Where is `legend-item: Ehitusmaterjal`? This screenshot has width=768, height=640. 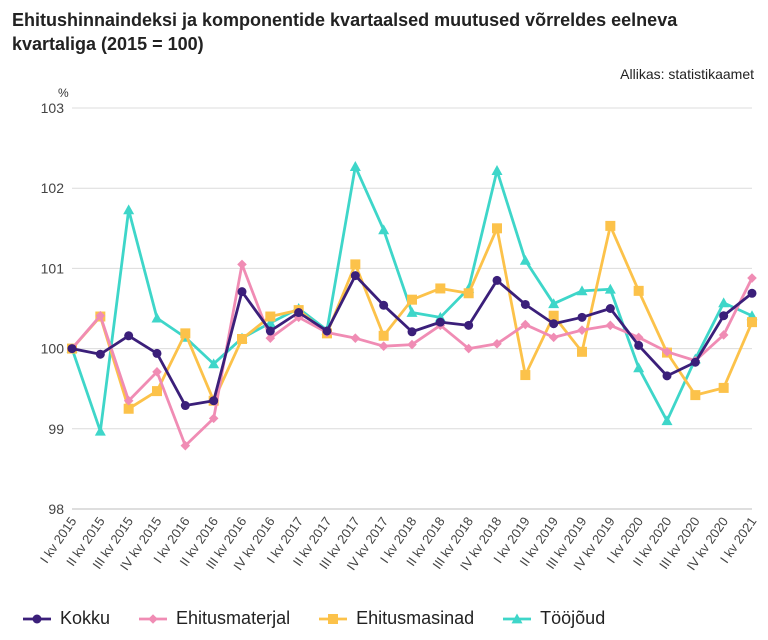 legend-item: Ehitusmaterjal is located at coordinates (214, 618).